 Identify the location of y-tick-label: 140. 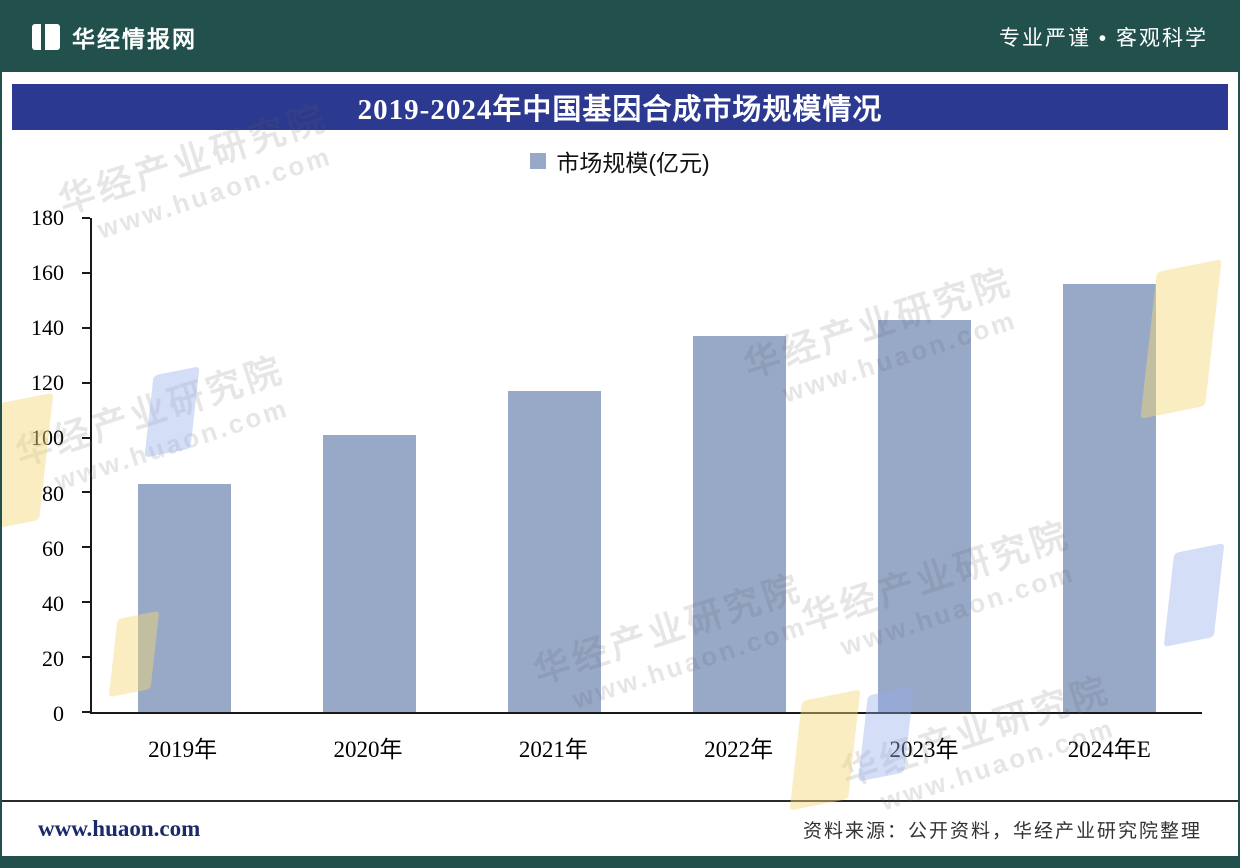
(47, 328).